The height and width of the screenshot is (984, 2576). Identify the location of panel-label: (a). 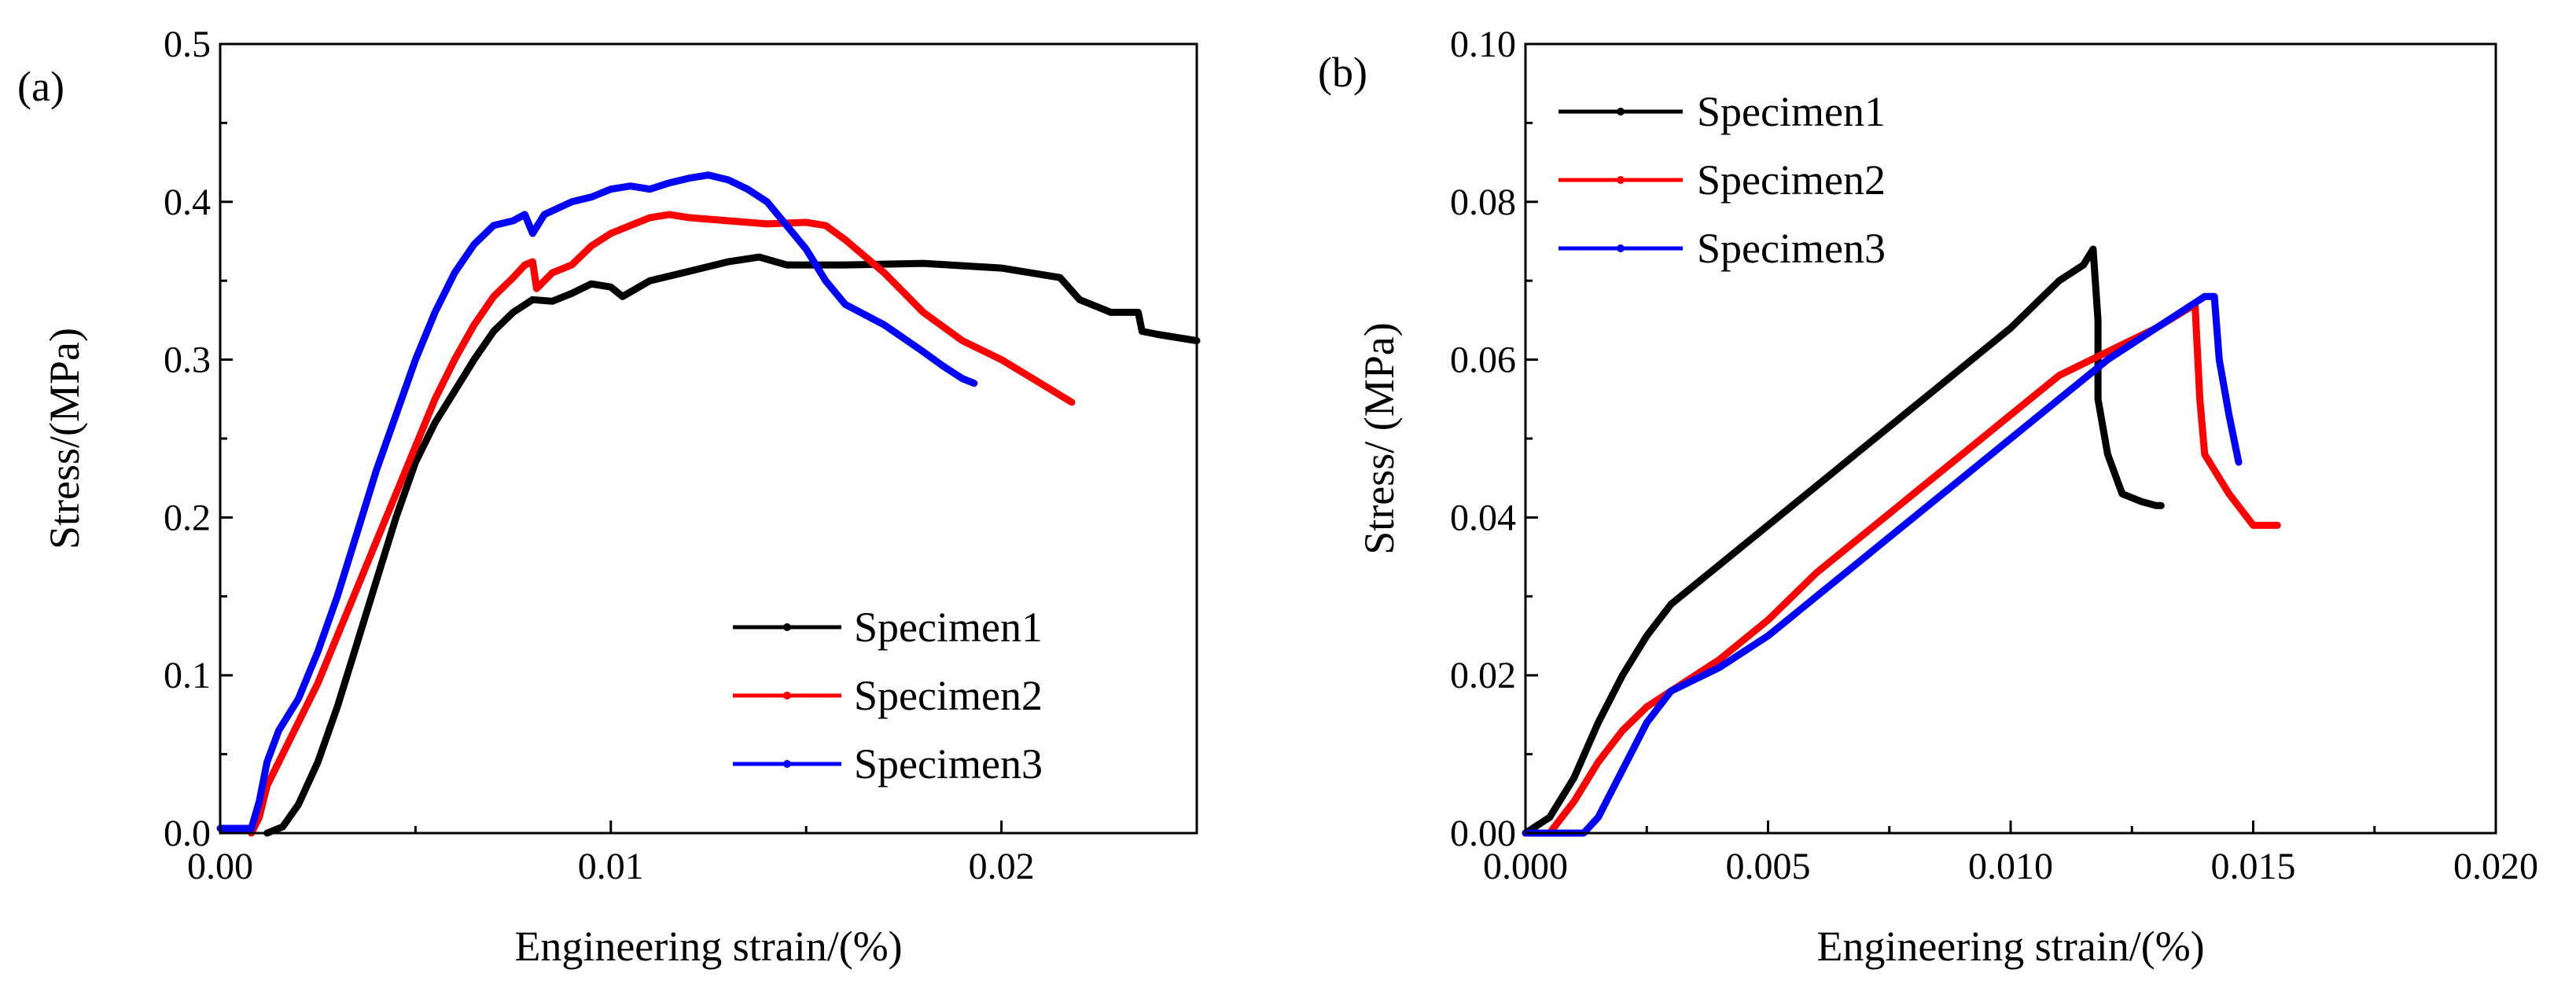
(41, 86).